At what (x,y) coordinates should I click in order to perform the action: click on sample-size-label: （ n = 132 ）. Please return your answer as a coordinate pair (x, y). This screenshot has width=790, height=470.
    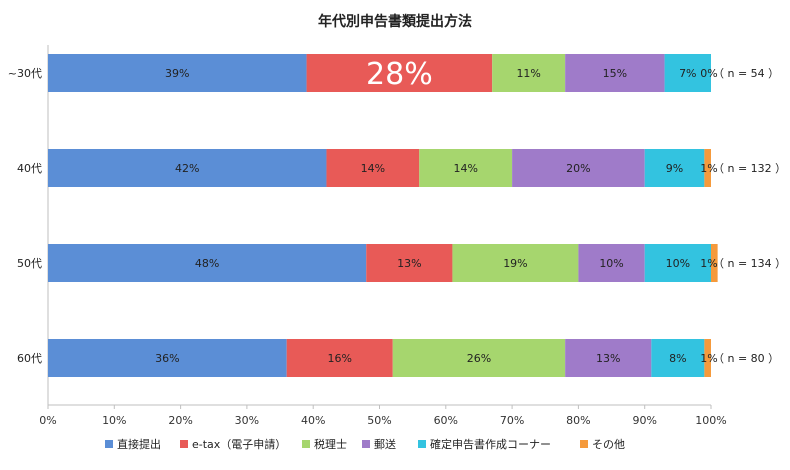
    Looking at the image, I should click on (749, 168).